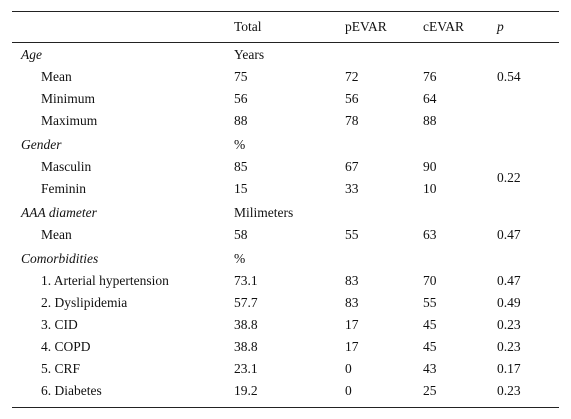  Describe the element at coordinates (241, 234) in the screenshot. I see `total-value: 58` at that location.